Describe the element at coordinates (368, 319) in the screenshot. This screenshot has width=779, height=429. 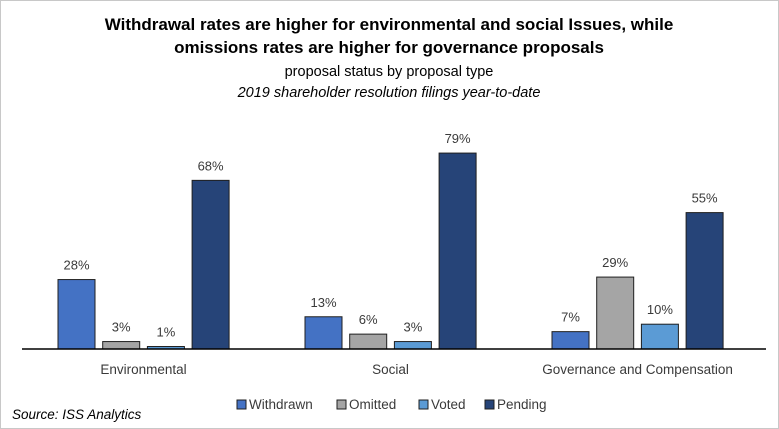
I see `data-label-omitted-social: 6%` at that location.